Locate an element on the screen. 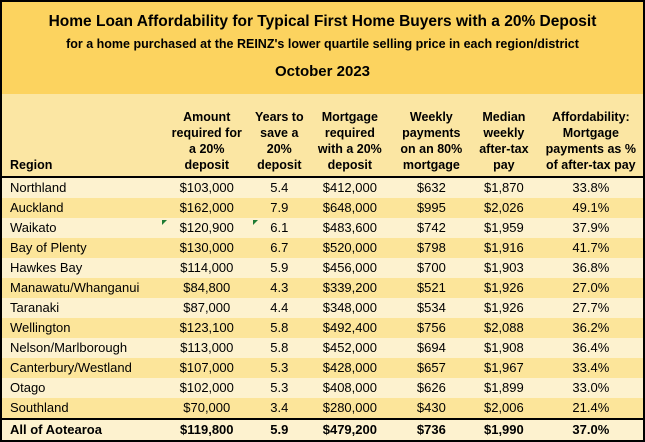 The image size is (645, 442). column-header-amount: Amount required for a 20% deposit is located at coordinates (206, 141).